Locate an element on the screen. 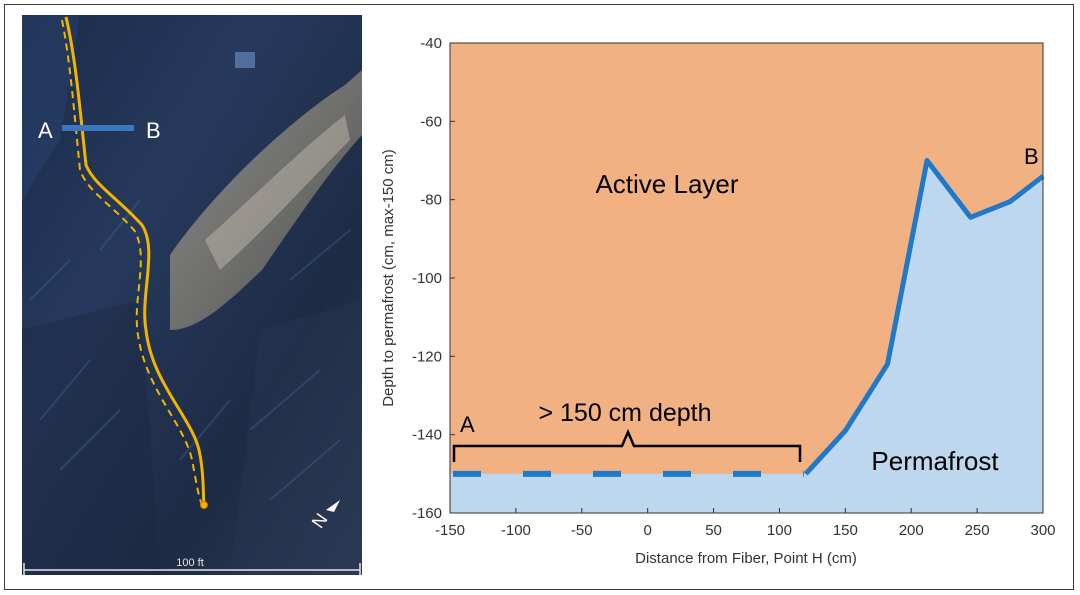 This screenshot has height=595, width=1080. depth-brace is located at coordinates (627, 445).